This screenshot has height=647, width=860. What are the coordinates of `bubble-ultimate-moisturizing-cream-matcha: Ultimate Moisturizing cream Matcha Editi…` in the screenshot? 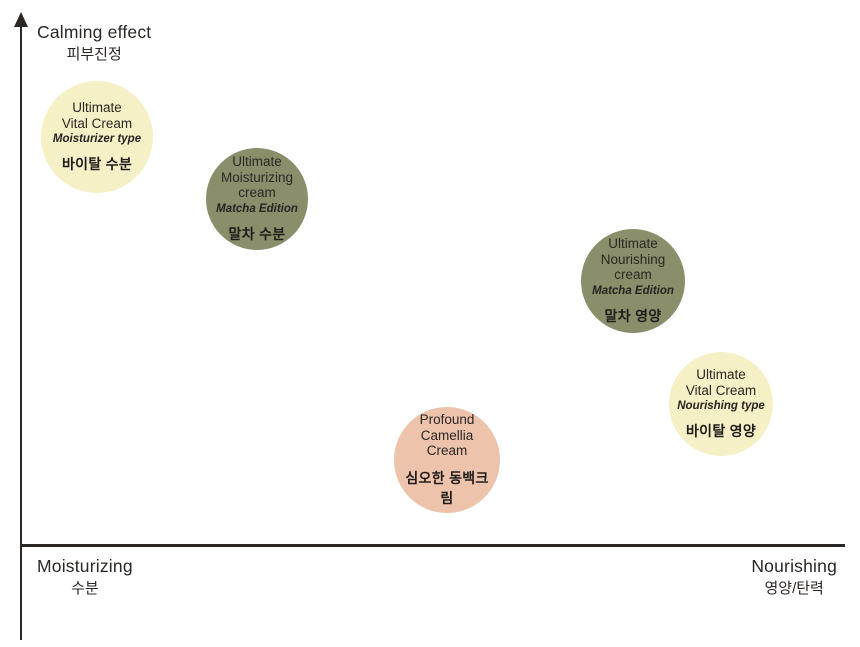 It's located at (257, 199).